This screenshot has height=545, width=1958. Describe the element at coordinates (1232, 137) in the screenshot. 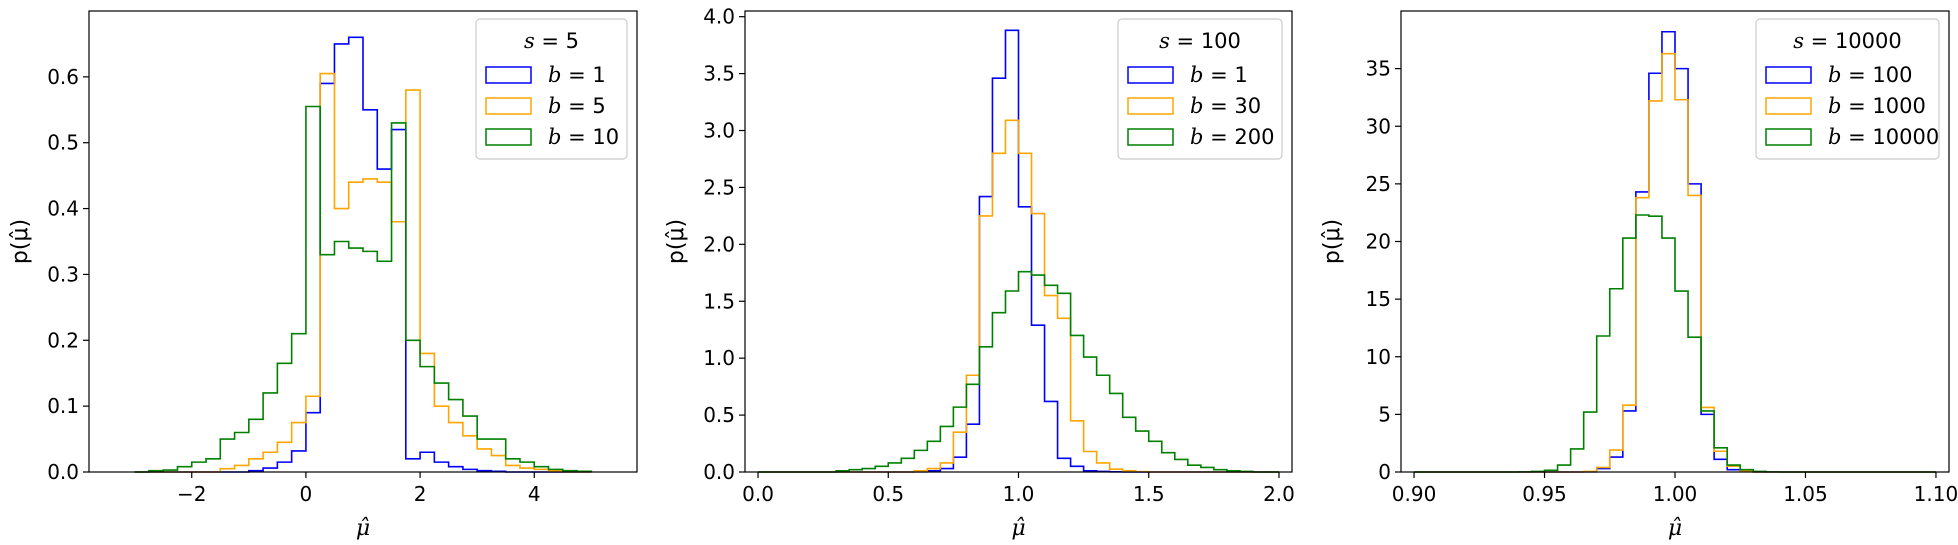

I see `legend-entry-label: b = 200` at that location.